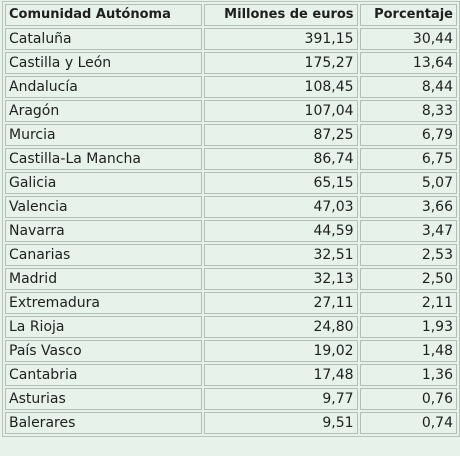 The height and width of the screenshot is (456, 460). What do you see at coordinates (408, 327) in the screenshot?
I see `cell-porcentaje: 1,93` at bounding box center [408, 327].